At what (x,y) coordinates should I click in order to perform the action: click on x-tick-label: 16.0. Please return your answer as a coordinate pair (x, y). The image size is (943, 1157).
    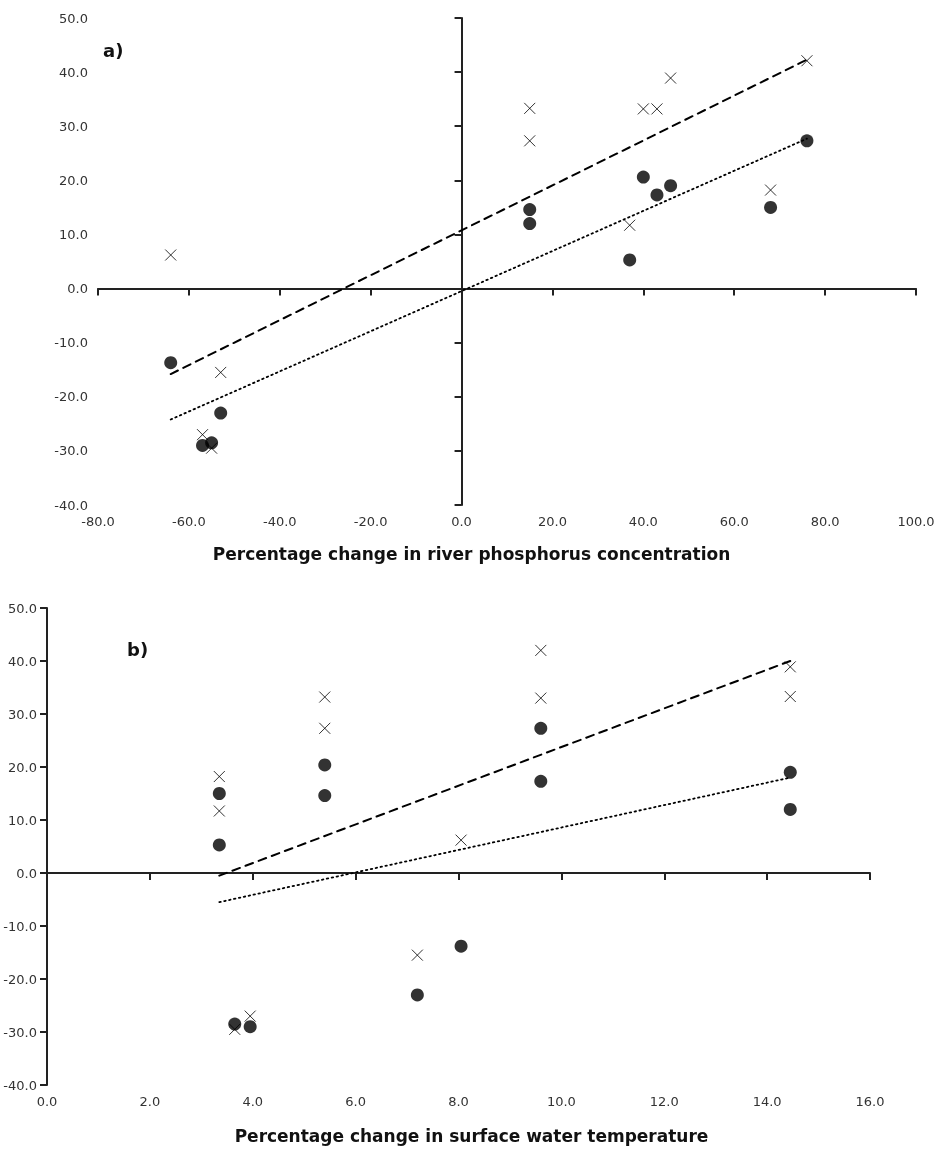
    Looking at the image, I should click on (870, 1101).